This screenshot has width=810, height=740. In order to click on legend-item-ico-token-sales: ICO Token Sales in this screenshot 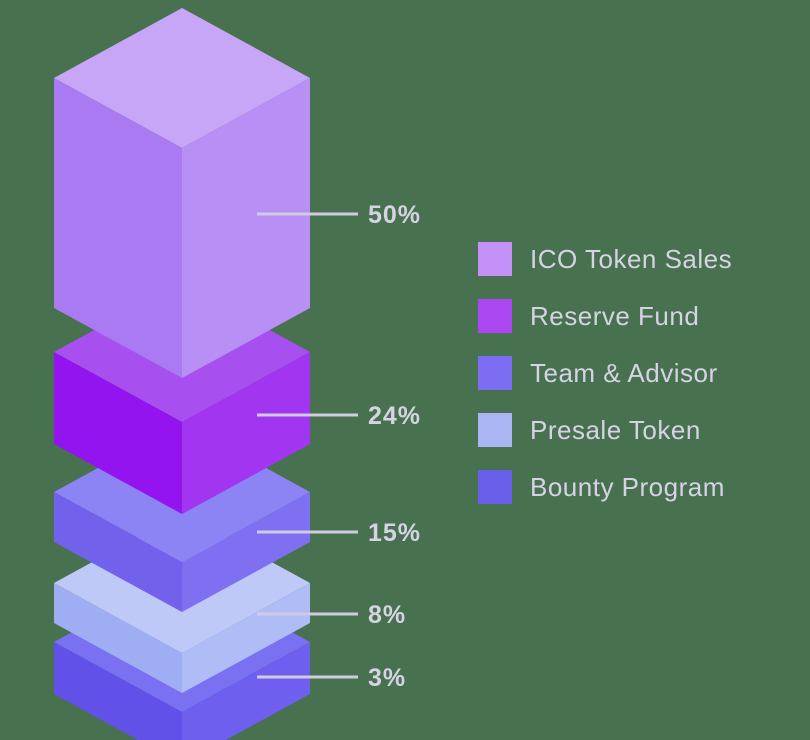, I will do `click(605, 259)`.